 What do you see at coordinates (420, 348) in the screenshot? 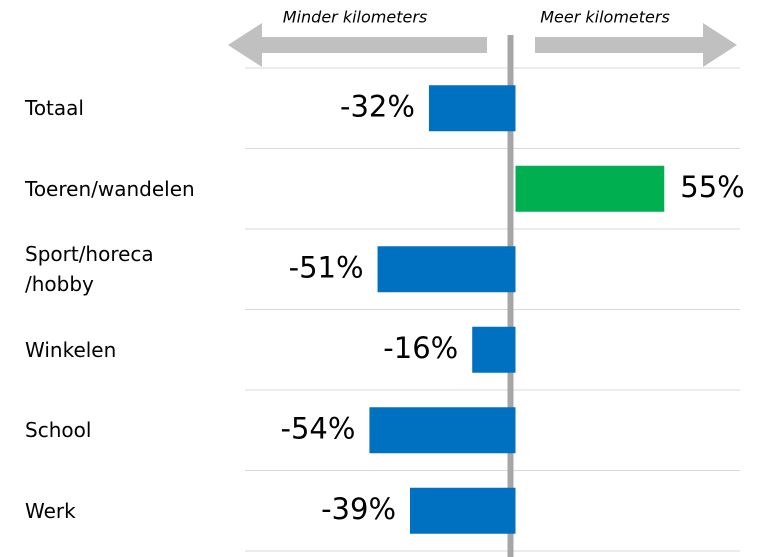
I see `value-label: -16%` at bounding box center [420, 348].